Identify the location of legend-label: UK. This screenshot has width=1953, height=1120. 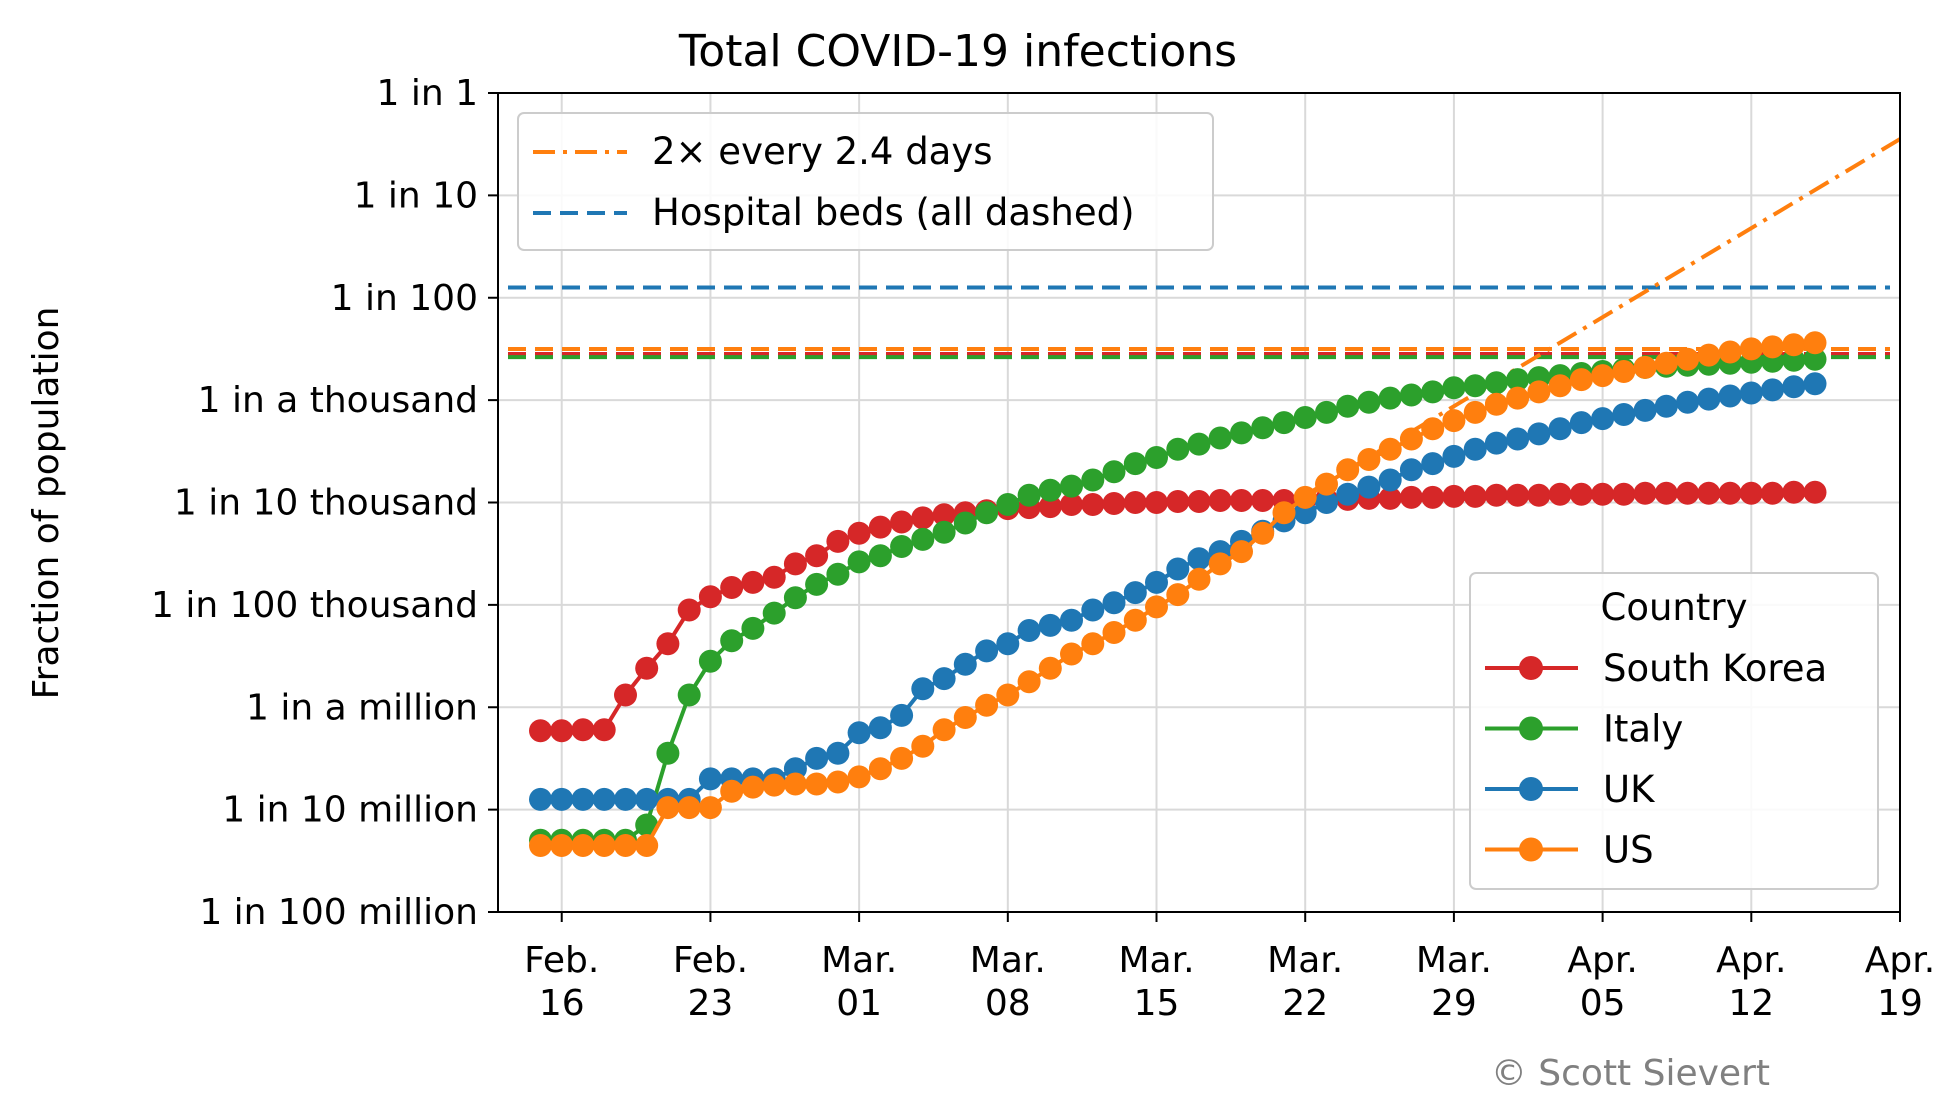
(1629, 789).